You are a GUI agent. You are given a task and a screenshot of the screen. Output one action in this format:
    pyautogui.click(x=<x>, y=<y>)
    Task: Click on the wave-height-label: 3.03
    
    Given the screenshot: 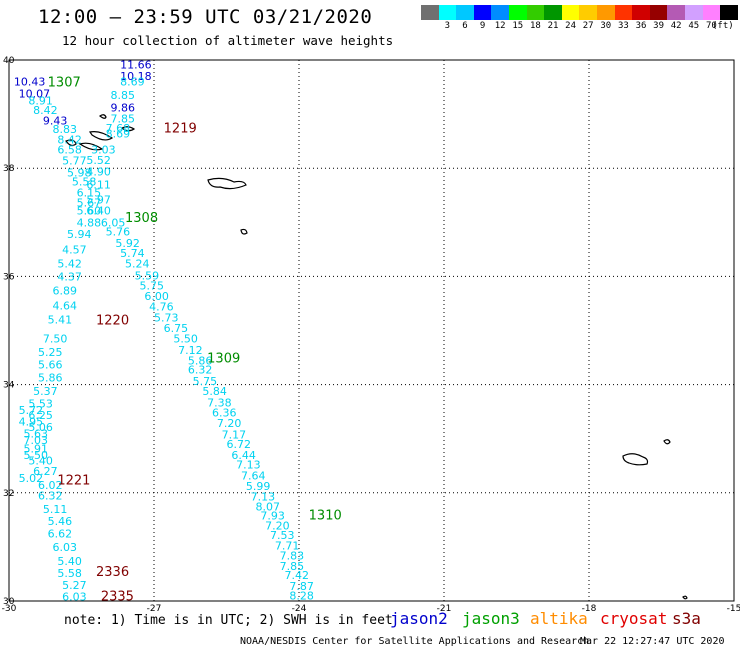 What is the action you would take?
    pyautogui.click(x=103, y=149)
    